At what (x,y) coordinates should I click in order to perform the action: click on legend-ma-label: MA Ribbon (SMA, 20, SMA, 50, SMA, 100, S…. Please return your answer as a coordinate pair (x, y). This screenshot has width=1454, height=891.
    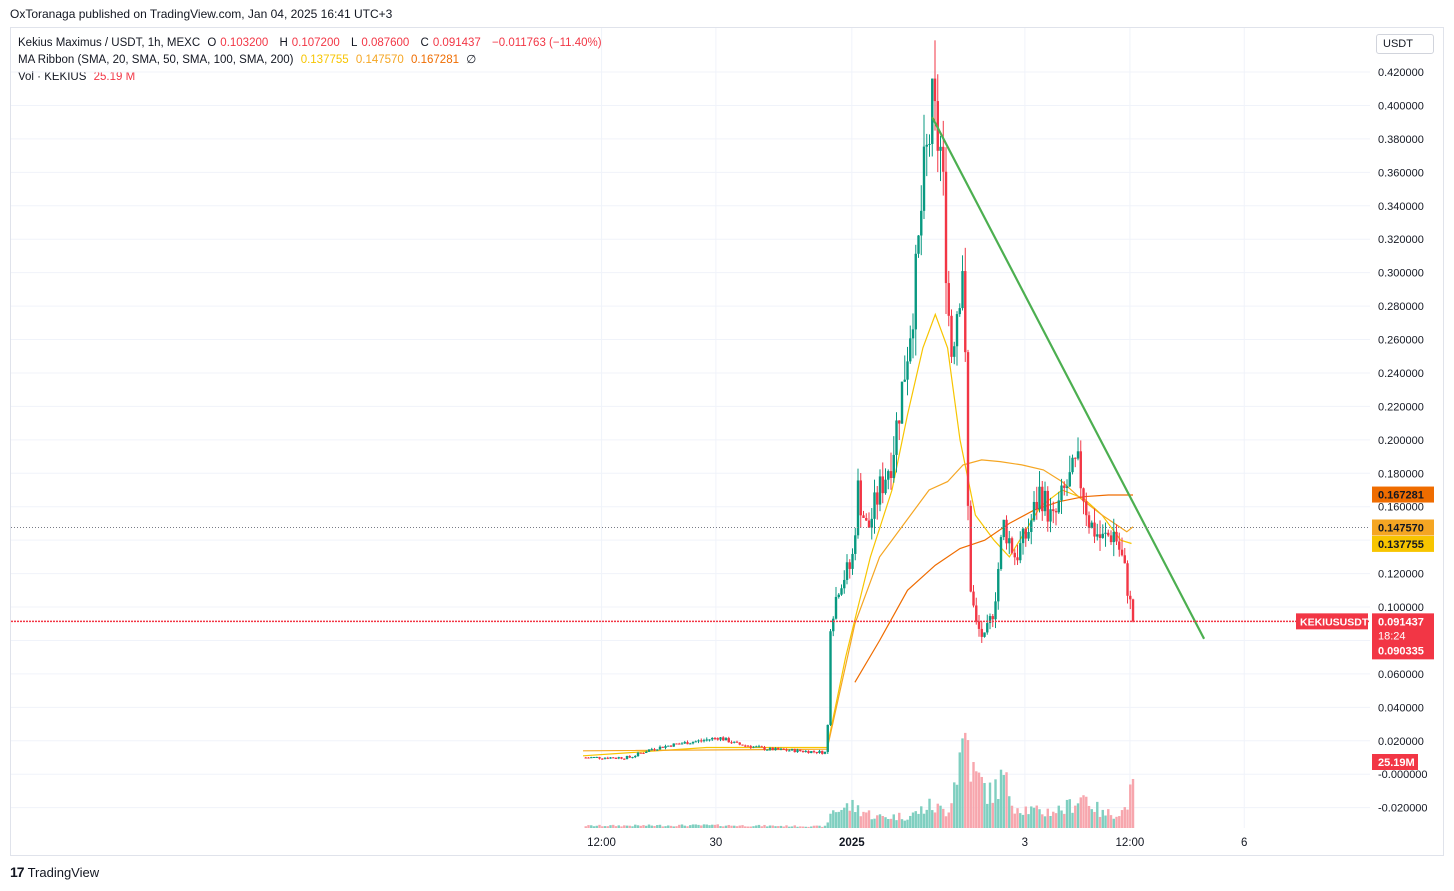
    Looking at the image, I should click on (156, 60).